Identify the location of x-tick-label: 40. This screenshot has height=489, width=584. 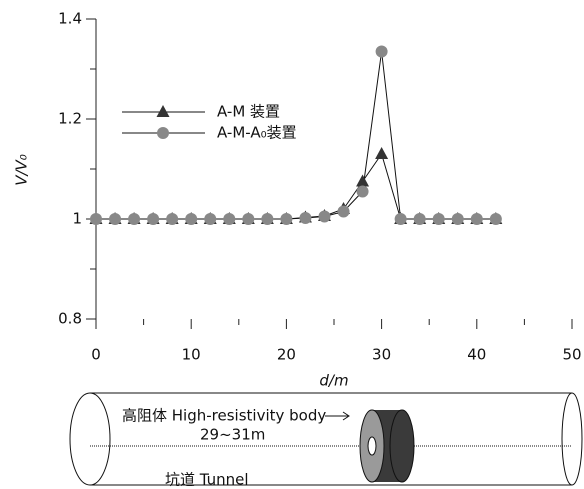
(476, 355).